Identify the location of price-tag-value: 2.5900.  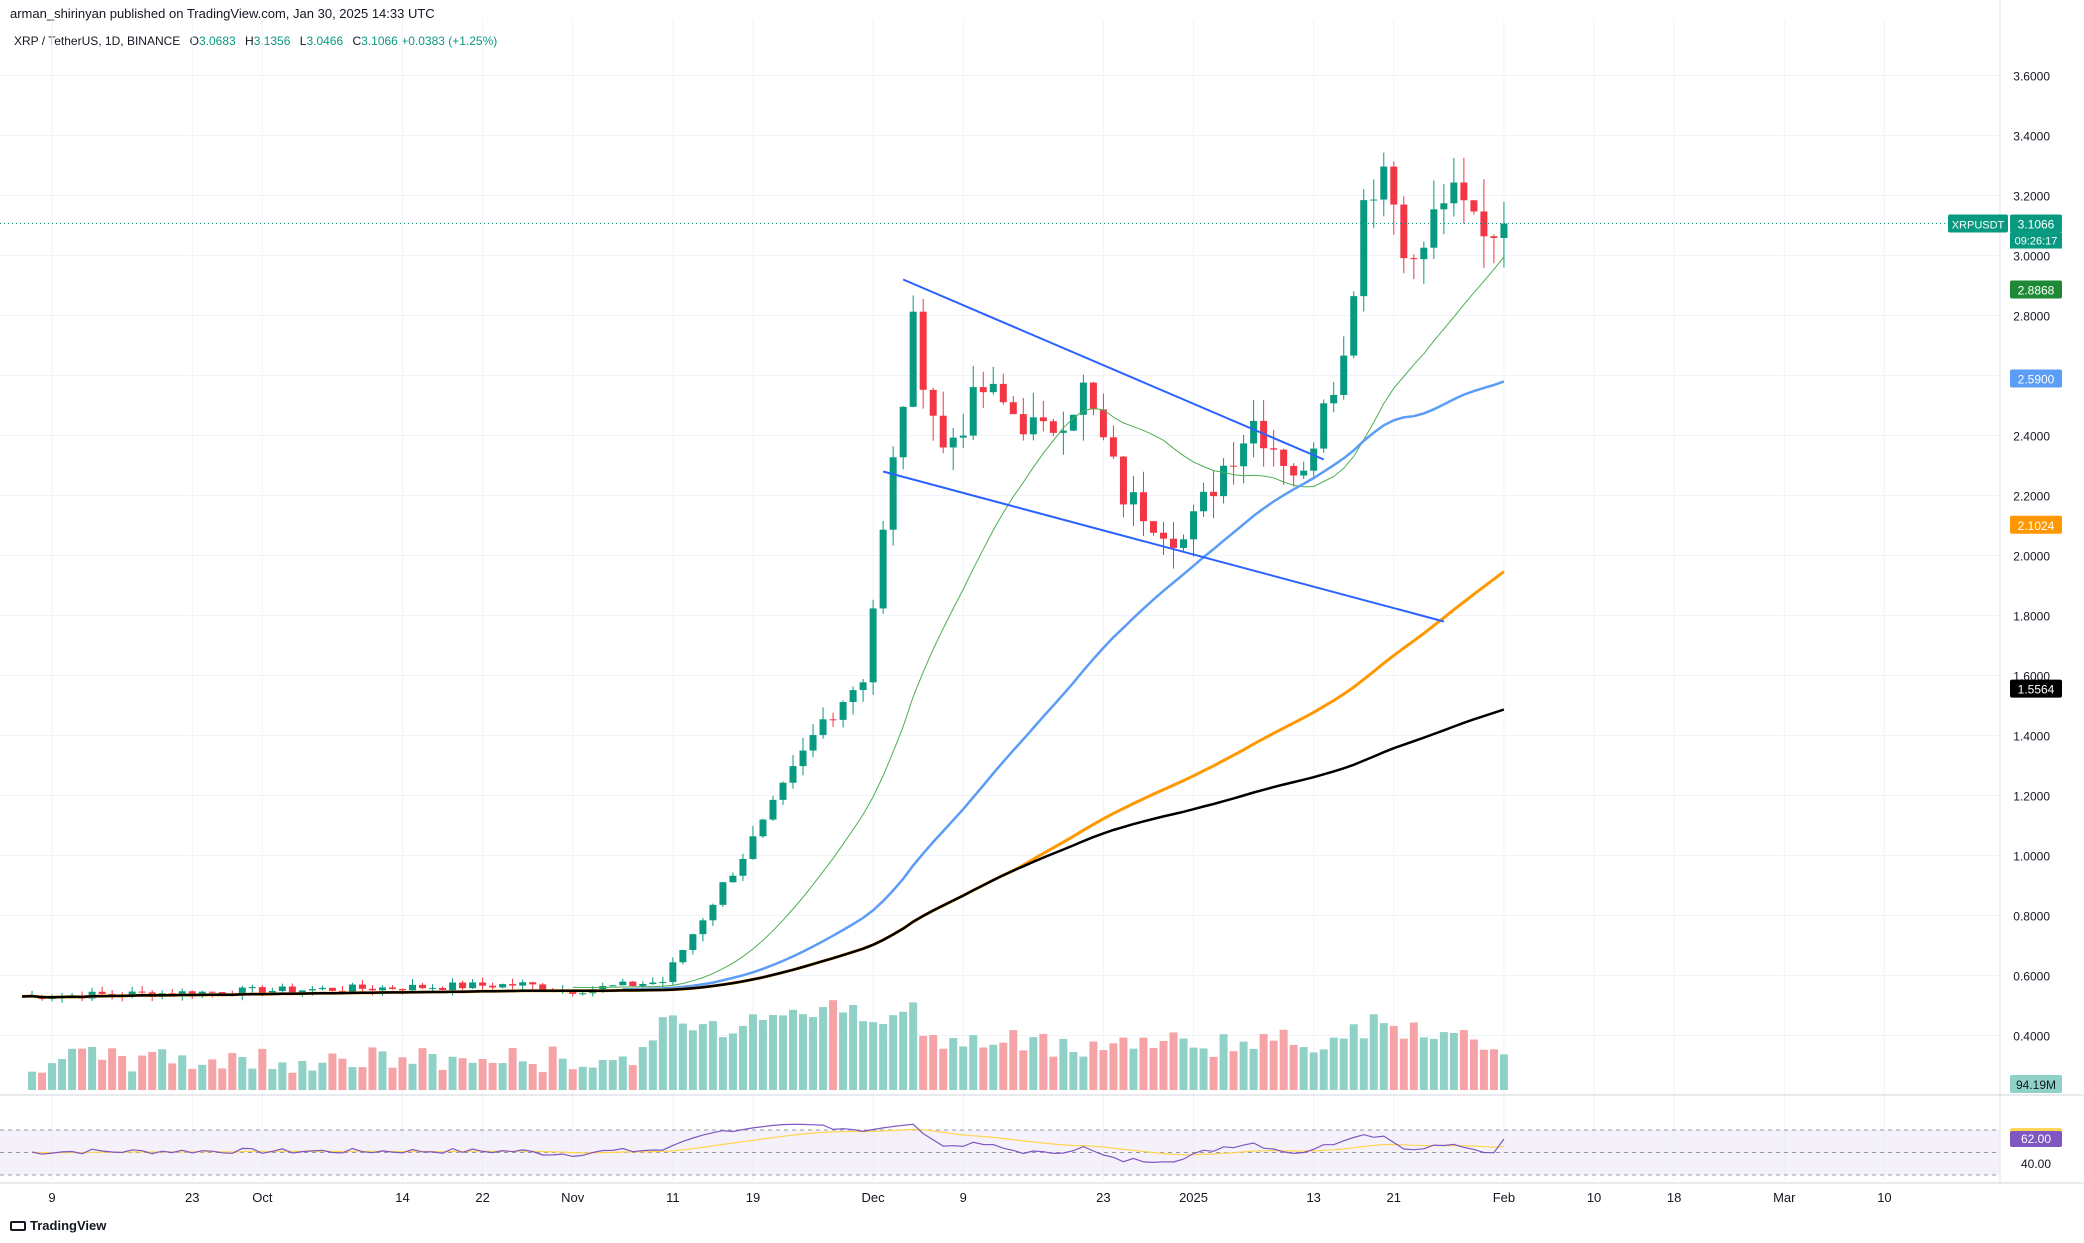
(2036, 380).